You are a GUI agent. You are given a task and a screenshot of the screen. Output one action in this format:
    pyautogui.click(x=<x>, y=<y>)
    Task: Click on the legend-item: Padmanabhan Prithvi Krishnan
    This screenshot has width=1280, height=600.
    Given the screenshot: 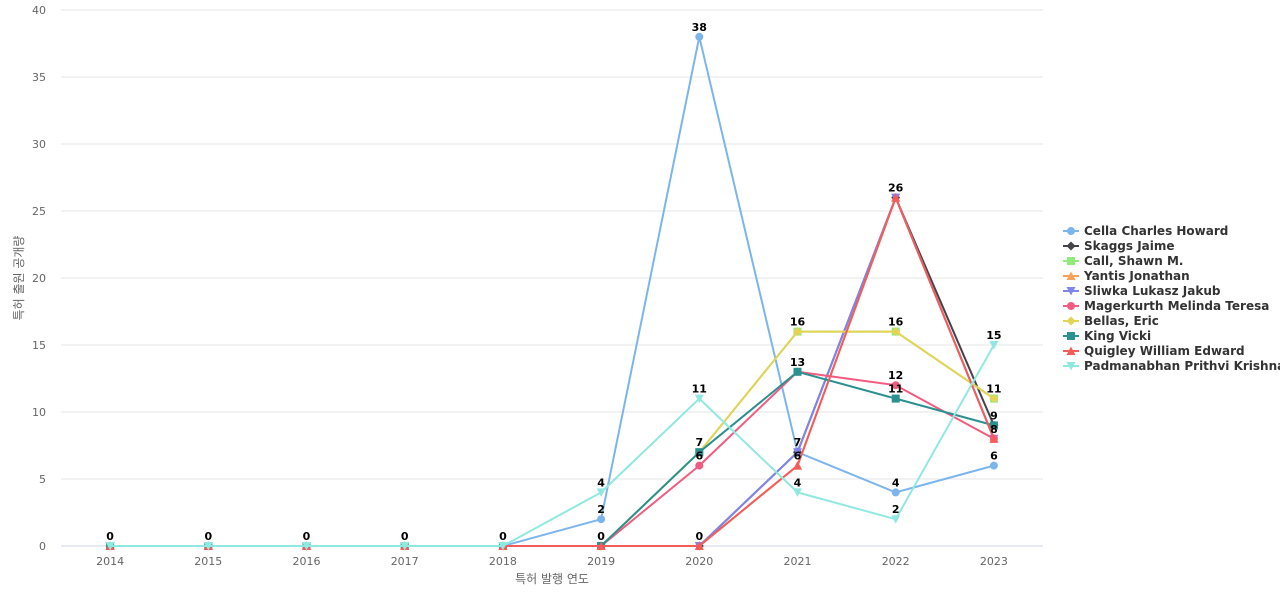 What is the action you would take?
    pyautogui.click(x=1171, y=366)
    